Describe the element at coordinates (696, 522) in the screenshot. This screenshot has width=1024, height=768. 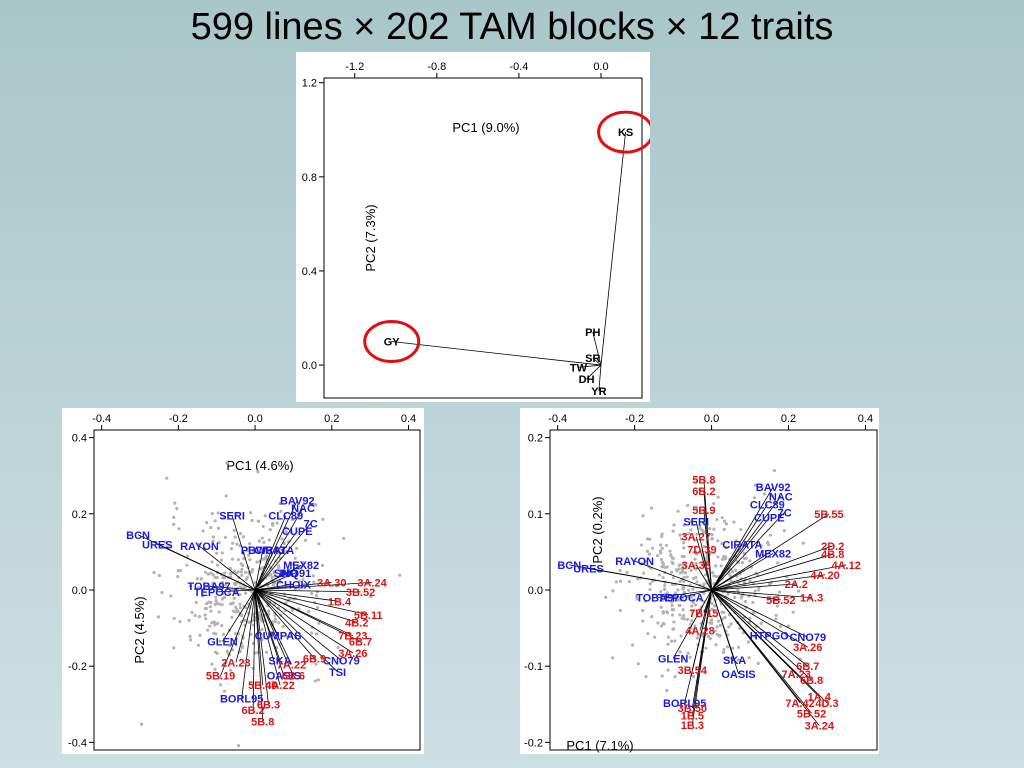
I see `vector-label: SERI` at that location.